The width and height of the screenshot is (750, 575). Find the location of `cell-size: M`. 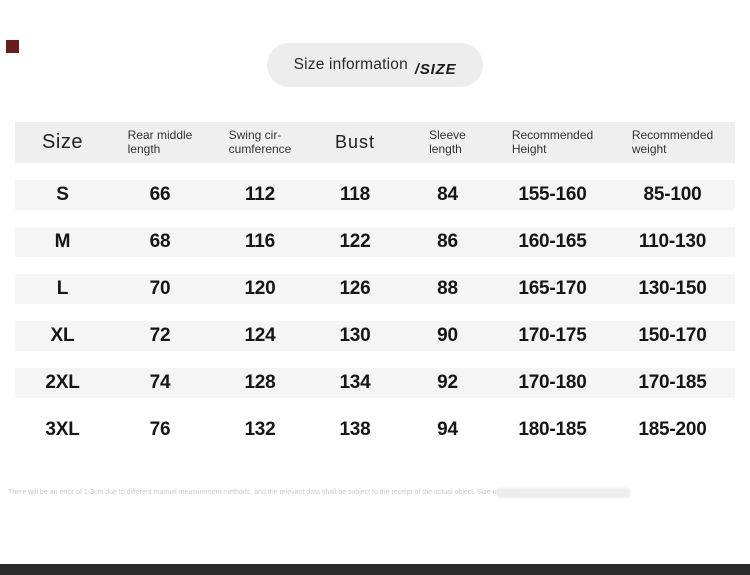

cell-size: M is located at coordinates (62, 241).